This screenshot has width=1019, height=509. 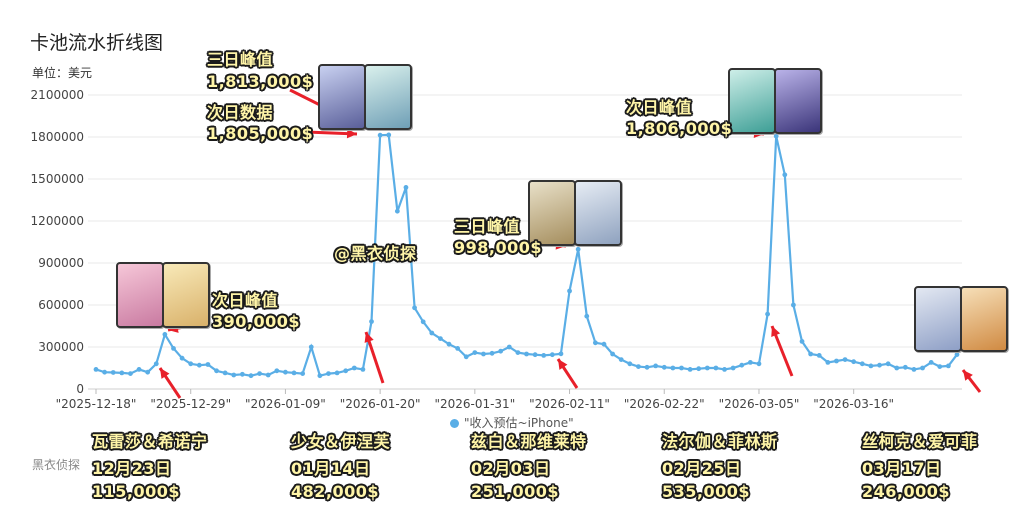 What do you see at coordinates (57, 221) in the screenshot?
I see `y-tick-label: 1200000` at bounding box center [57, 221].